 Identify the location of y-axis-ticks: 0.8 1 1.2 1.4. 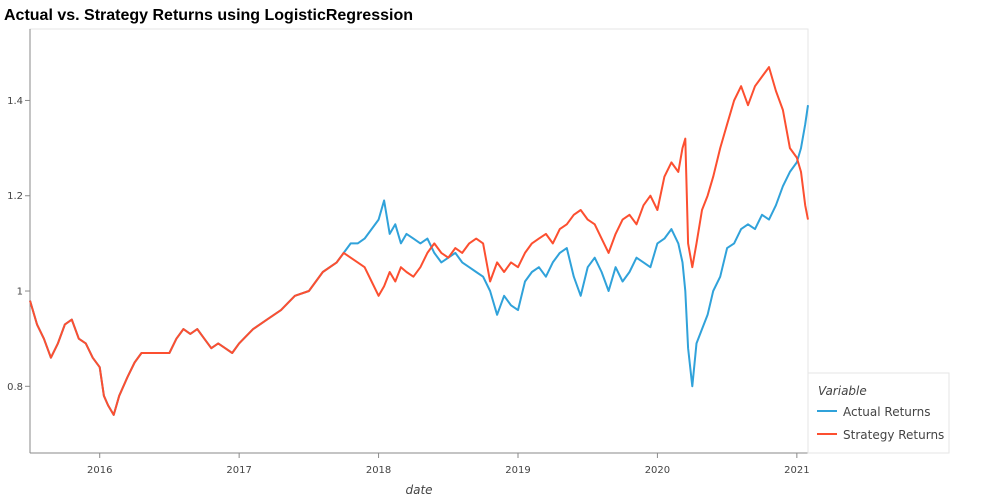
(18, 244).